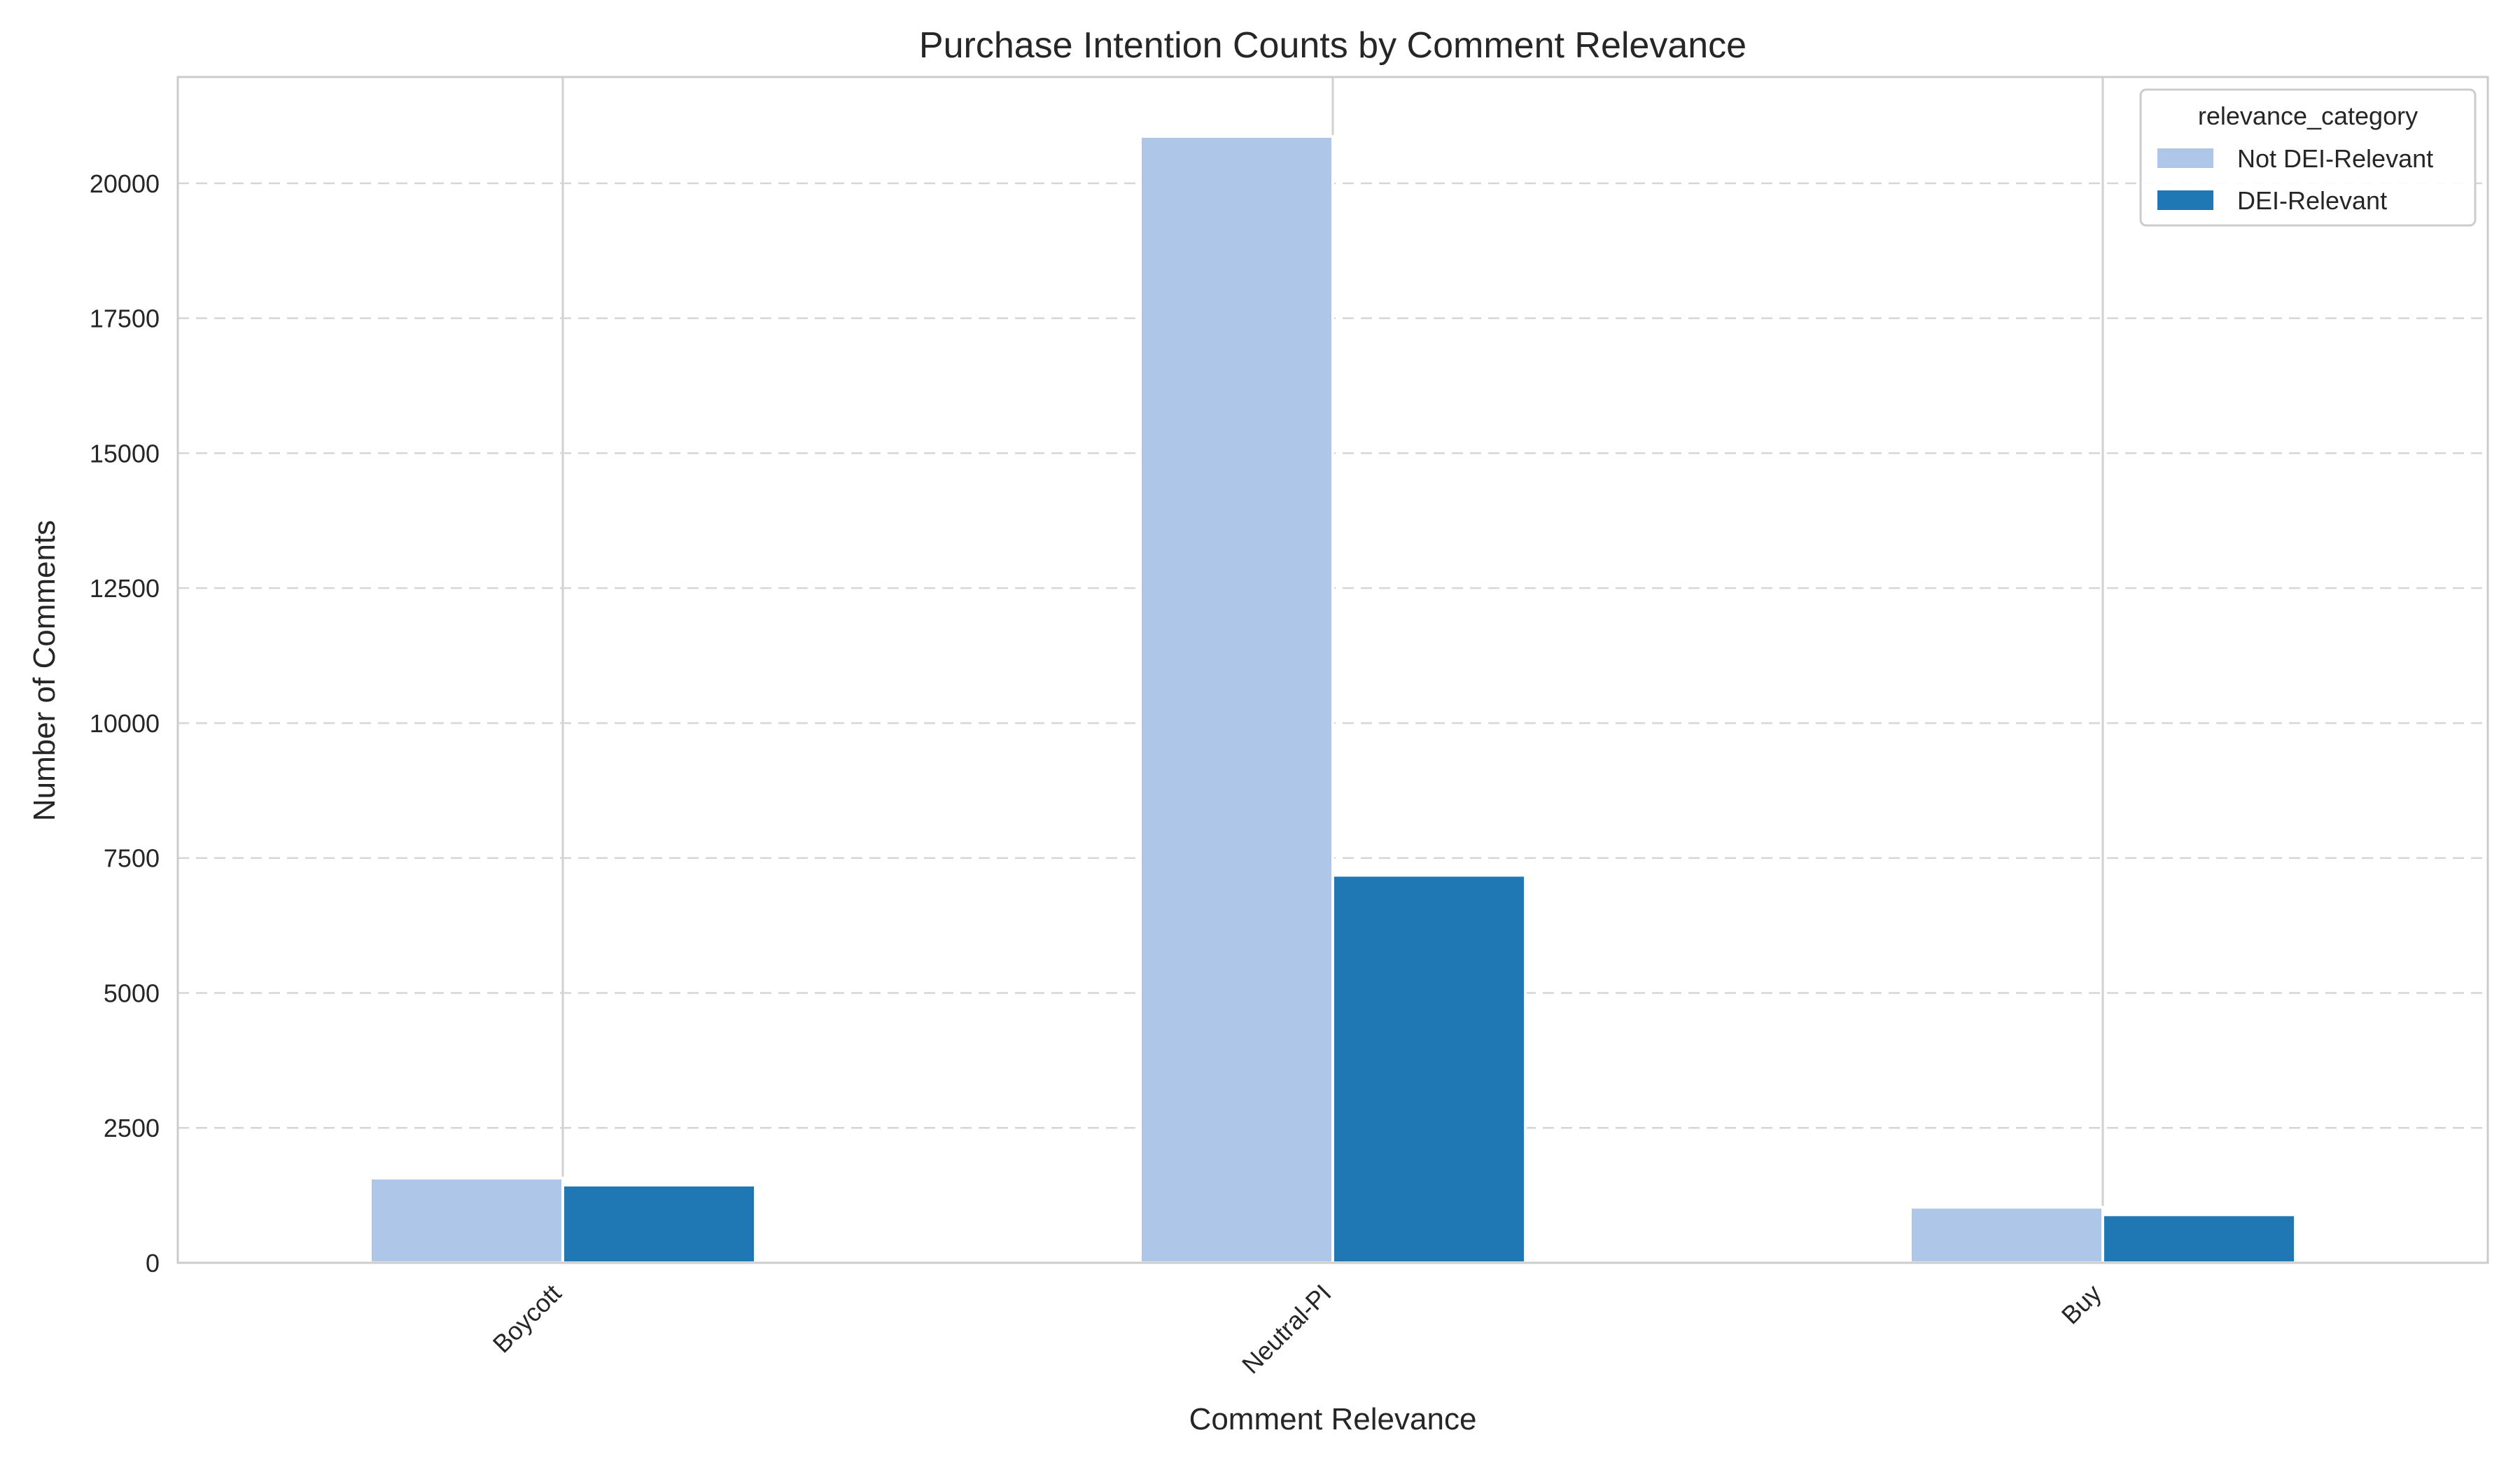 Image resolution: width=2520 pixels, height=1470 pixels. I want to click on y-tick-label: 12500, so click(125, 588).